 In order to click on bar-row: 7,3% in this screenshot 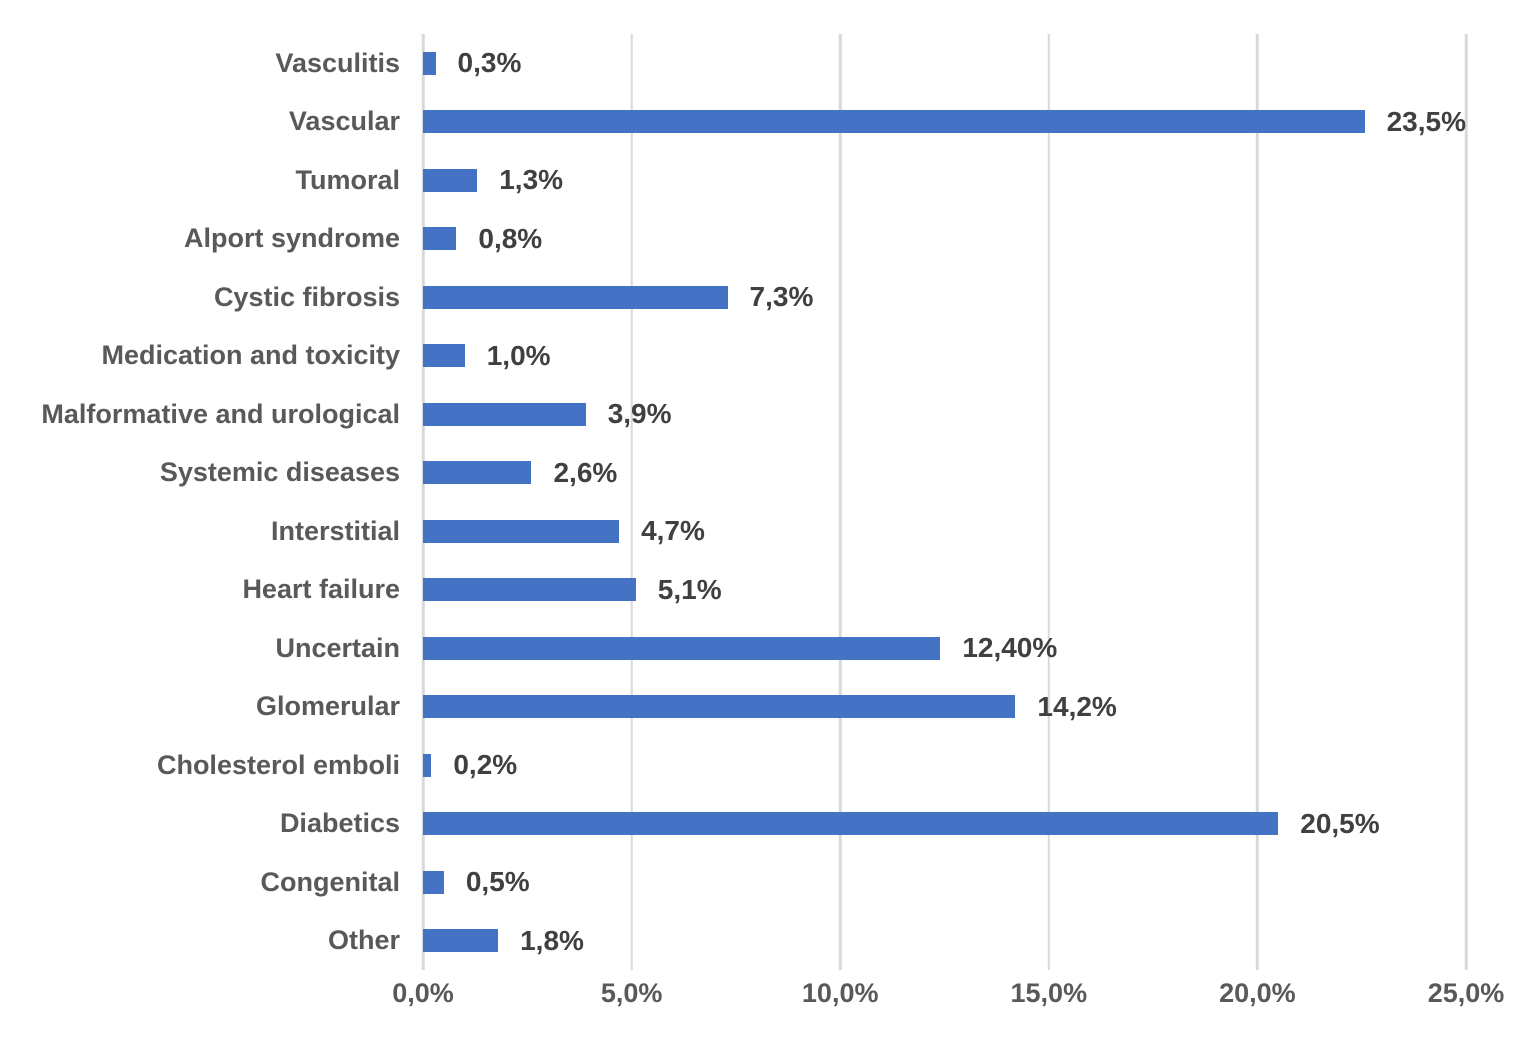, I will do `click(944, 297)`.